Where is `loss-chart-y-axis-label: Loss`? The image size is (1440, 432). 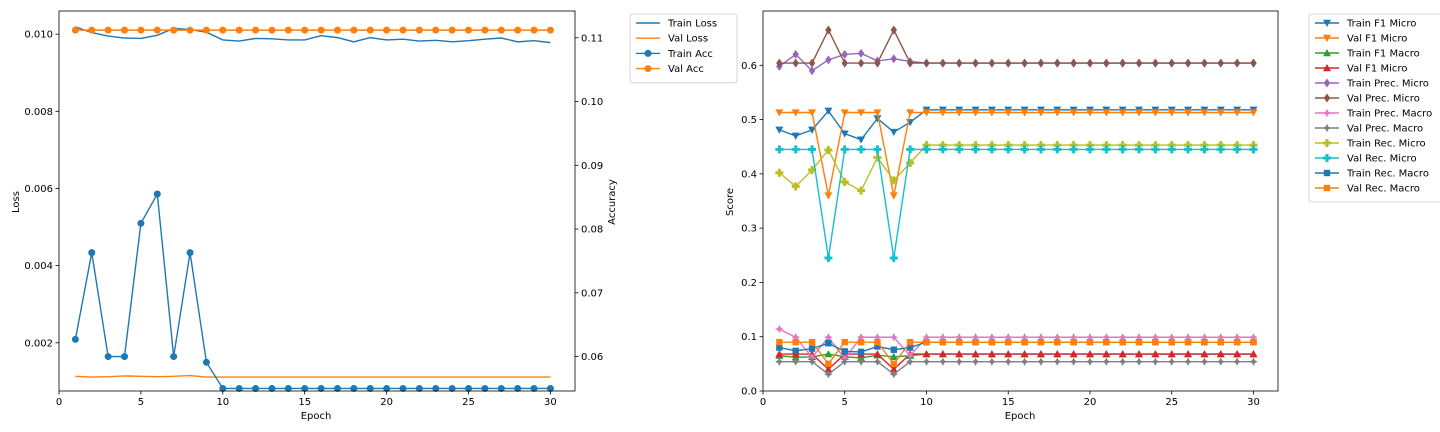 loss-chart-y-axis-label: Loss is located at coordinates (16, 202).